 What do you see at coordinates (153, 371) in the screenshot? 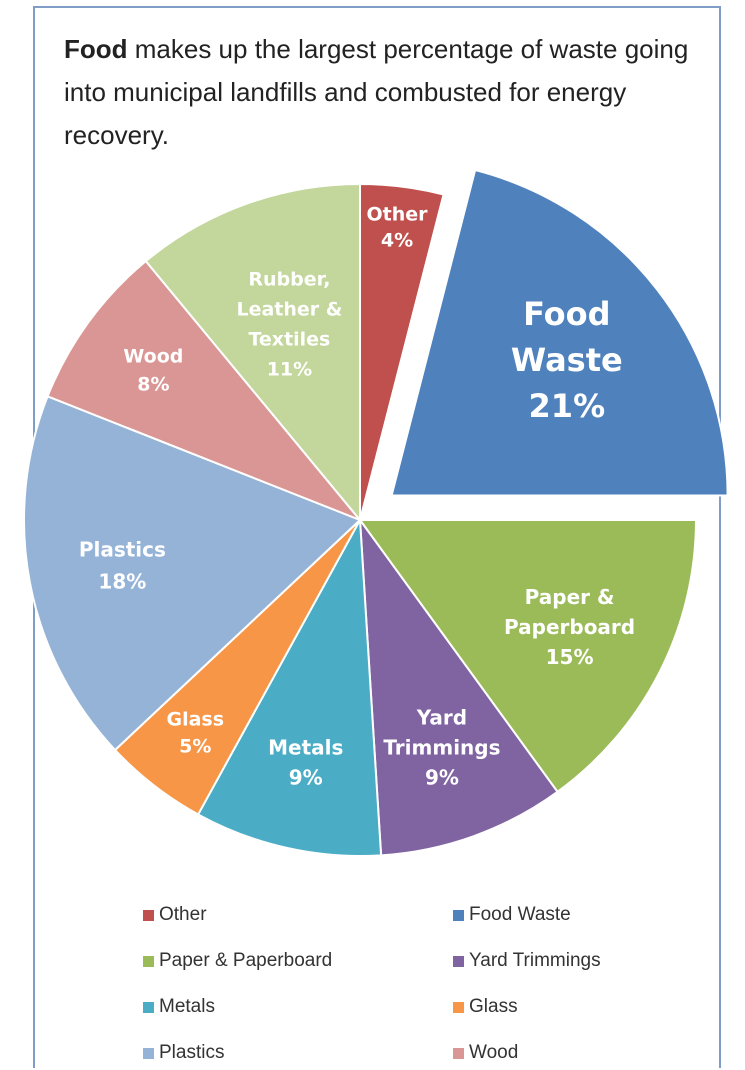
I see `slice-label-wood: Wood 8%` at bounding box center [153, 371].